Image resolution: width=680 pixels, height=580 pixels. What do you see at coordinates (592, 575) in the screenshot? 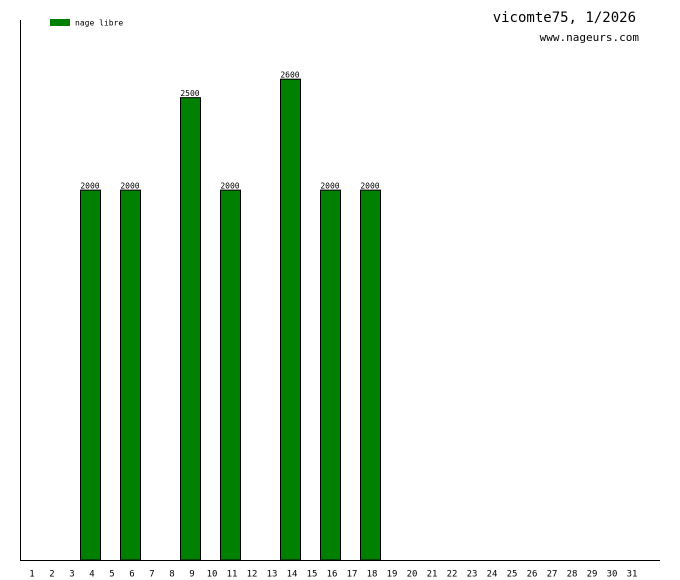
I see `x-tick-label: 29` at bounding box center [592, 575].